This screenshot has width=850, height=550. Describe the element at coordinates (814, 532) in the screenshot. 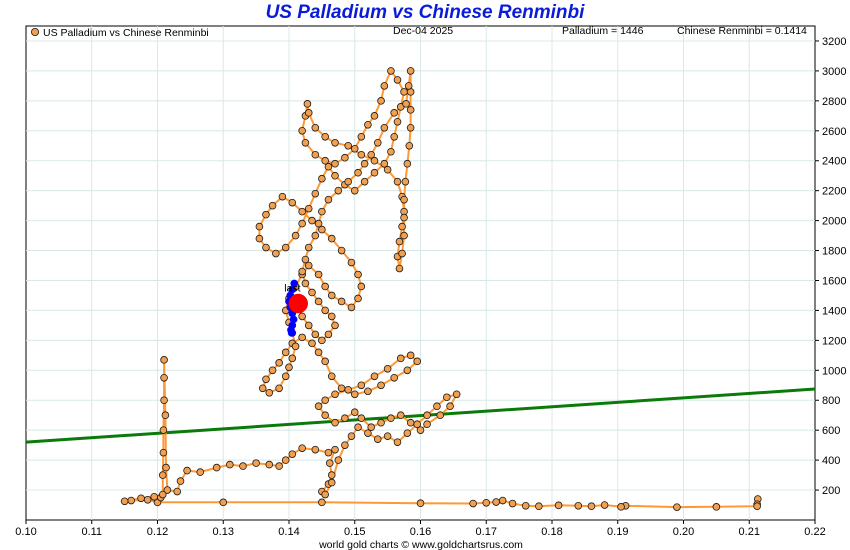

I see `x-tick-label: 0.22` at that location.